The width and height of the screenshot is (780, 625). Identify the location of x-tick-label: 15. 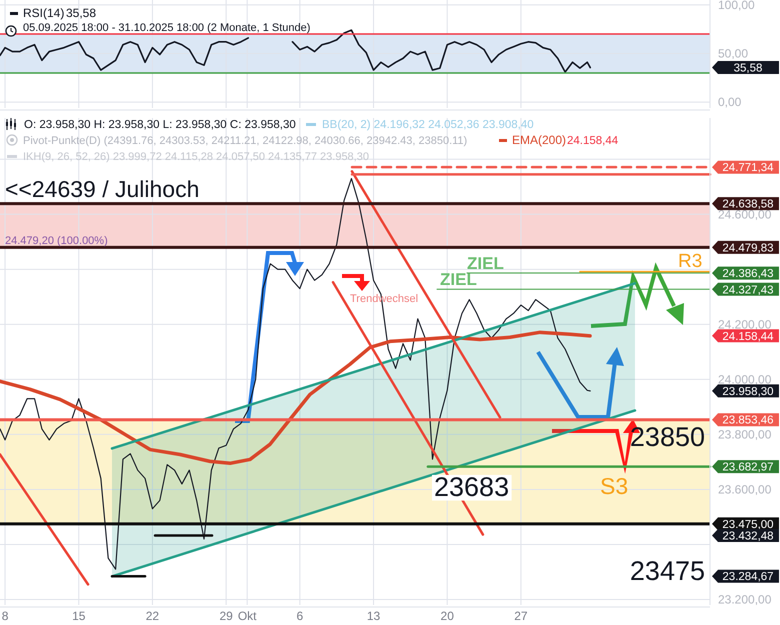
(79, 616).